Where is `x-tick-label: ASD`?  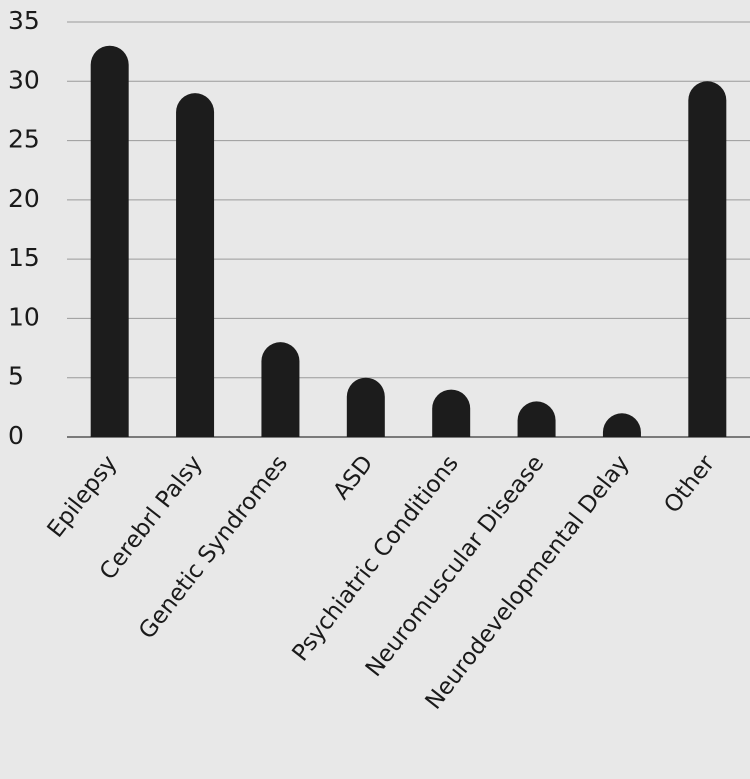
x-tick-label: ASD is located at coordinates (353, 478).